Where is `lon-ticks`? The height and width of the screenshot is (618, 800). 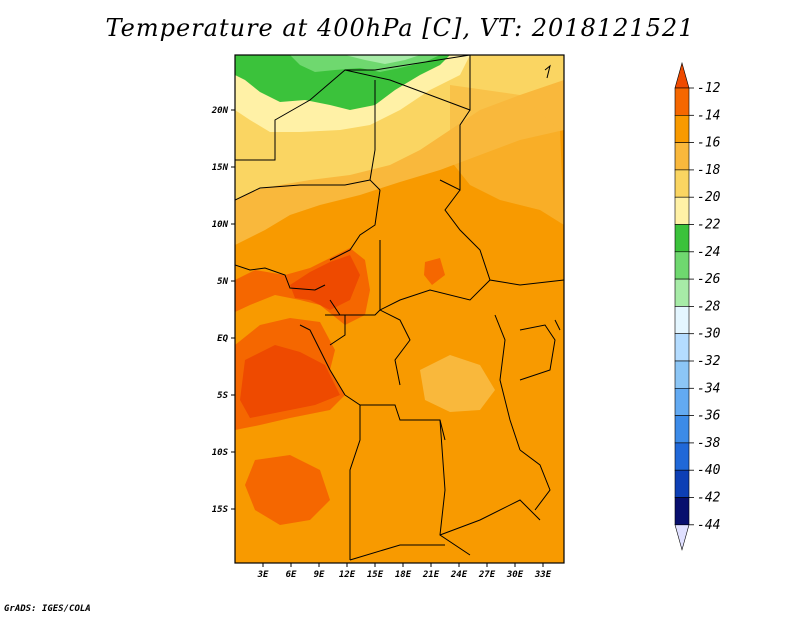
lon-ticks is located at coordinates (403, 565).